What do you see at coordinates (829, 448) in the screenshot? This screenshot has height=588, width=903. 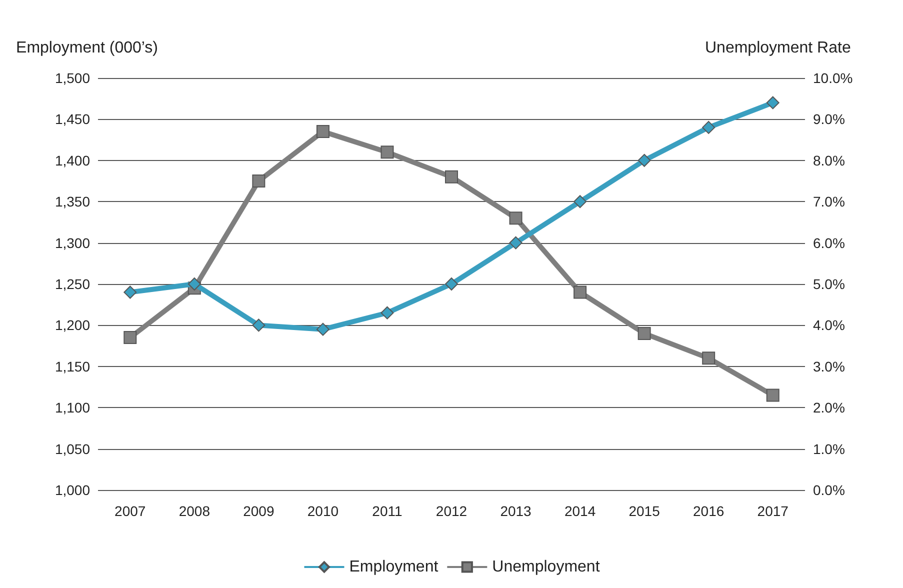 I see `y2-tick-label: 1.0%` at bounding box center [829, 448].